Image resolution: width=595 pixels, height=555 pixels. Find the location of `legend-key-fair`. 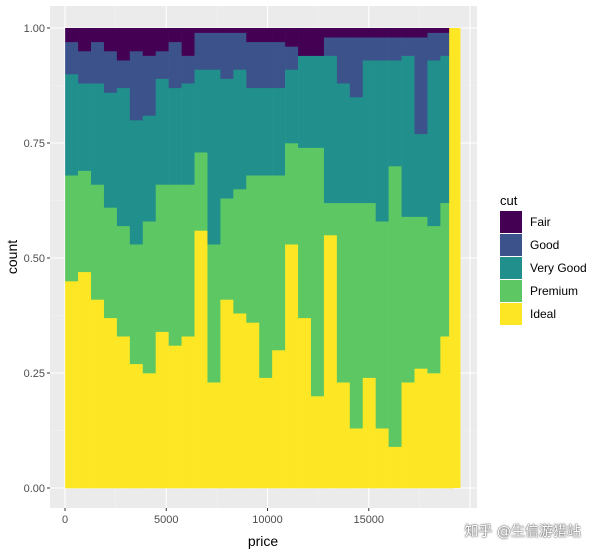

legend-key-fair is located at coordinates (511, 222).